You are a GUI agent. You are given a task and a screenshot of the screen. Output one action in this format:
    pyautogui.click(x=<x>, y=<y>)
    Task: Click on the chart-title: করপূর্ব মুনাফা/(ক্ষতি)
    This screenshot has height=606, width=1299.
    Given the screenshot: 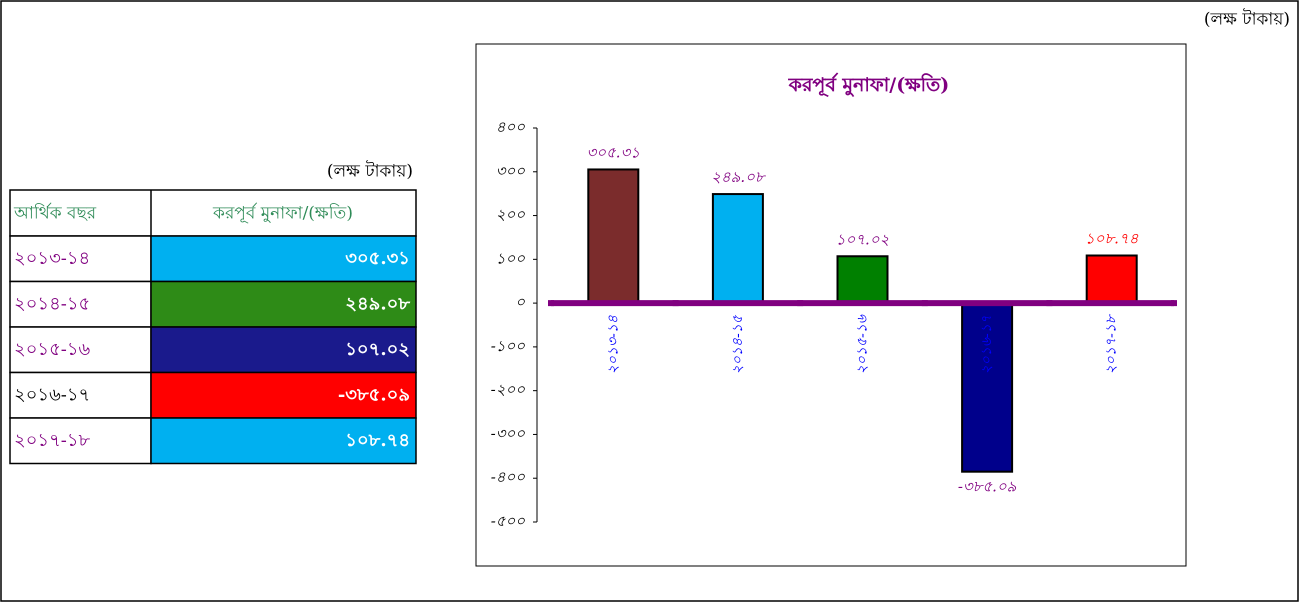 What is the action you would take?
    pyautogui.click(x=869, y=84)
    